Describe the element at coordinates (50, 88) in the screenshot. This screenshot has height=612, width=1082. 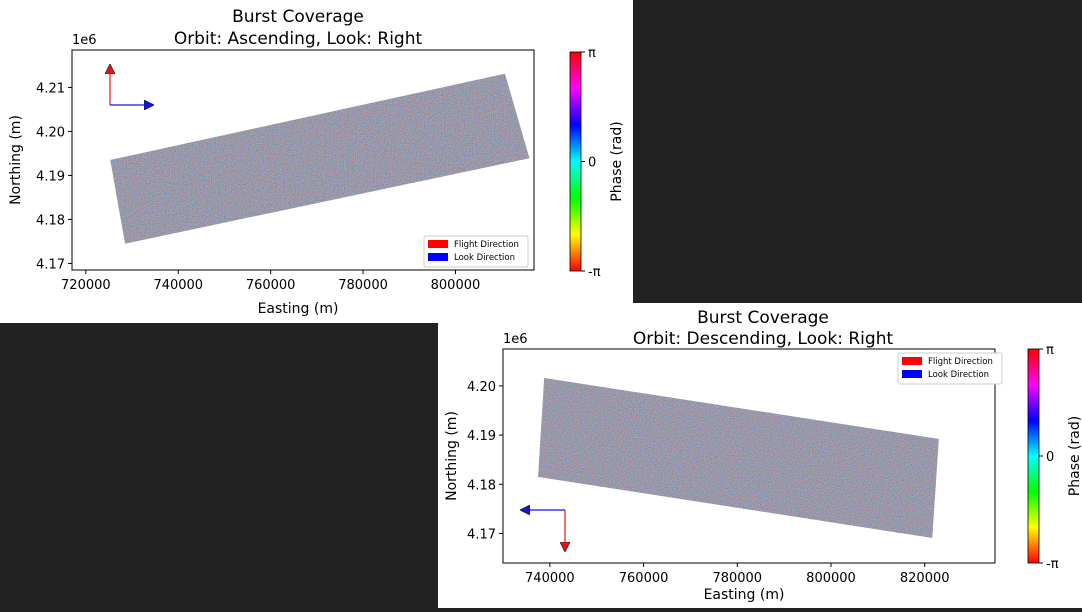
I see `y-tick-label: 4.21` at that location.